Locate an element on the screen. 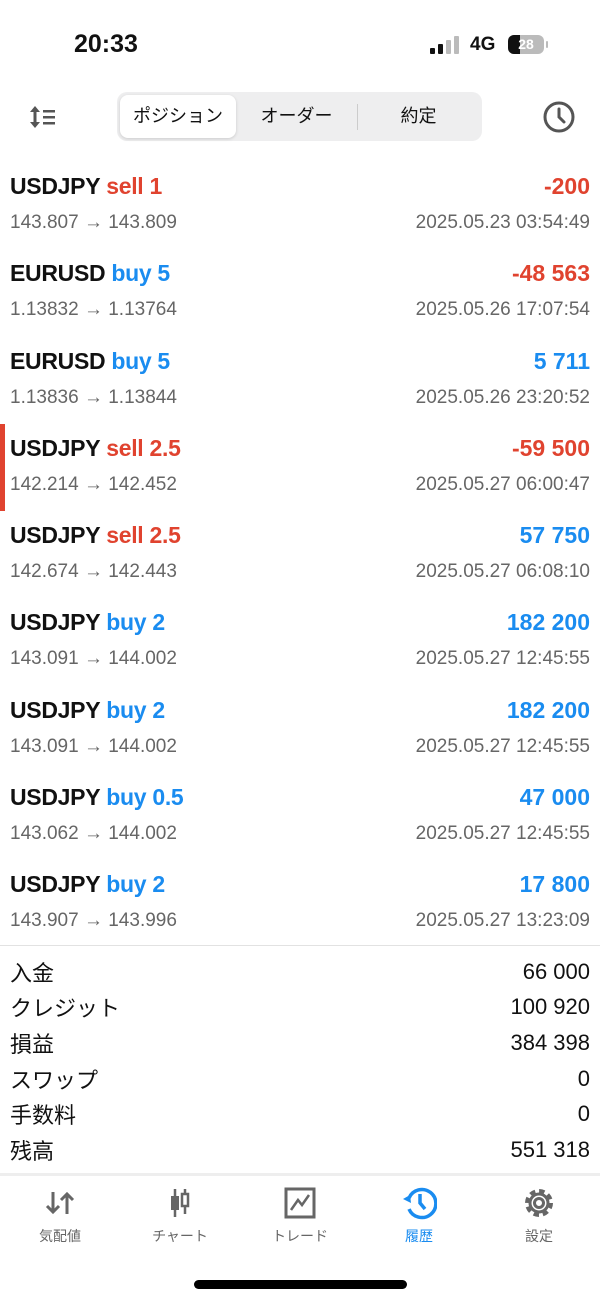 The image size is (600, 1301). network-type: 4G is located at coordinates (483, 44).